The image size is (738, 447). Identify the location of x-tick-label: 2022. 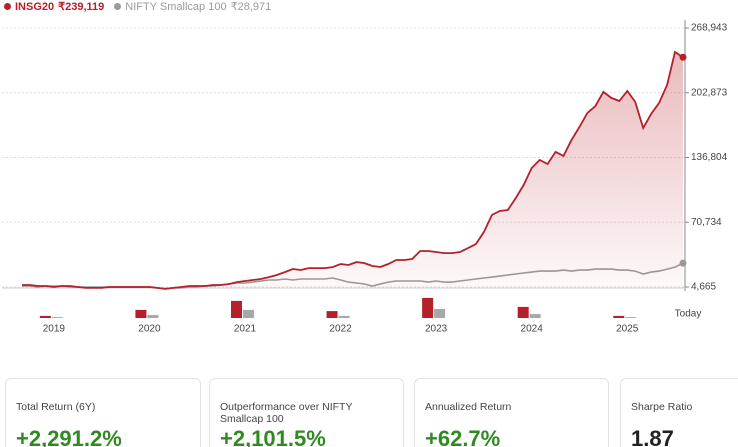
(340, 329).